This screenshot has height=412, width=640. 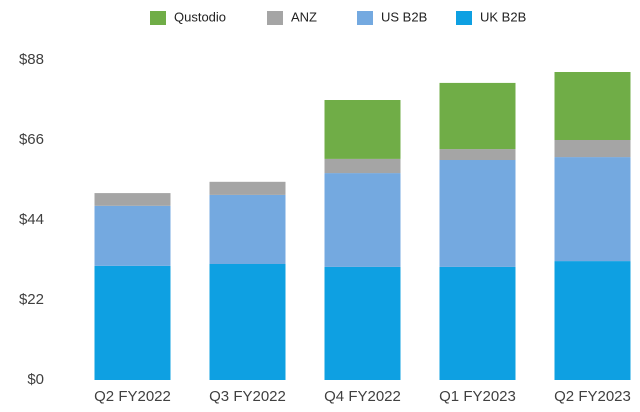 What do you see at coordinates (247, 396) in the screenshot?
I see `x-tick-label: Q3 FY2022` at bounding box center [247, 396].